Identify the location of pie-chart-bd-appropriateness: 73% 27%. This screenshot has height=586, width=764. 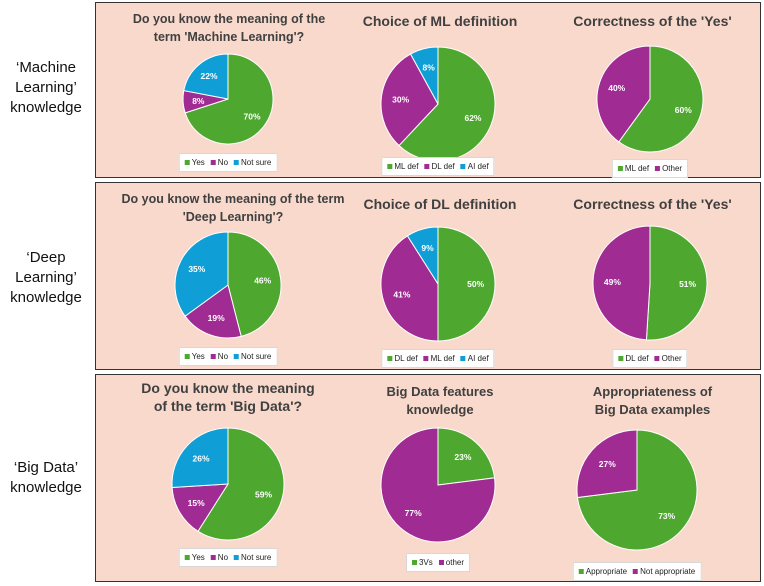
(637, 490).